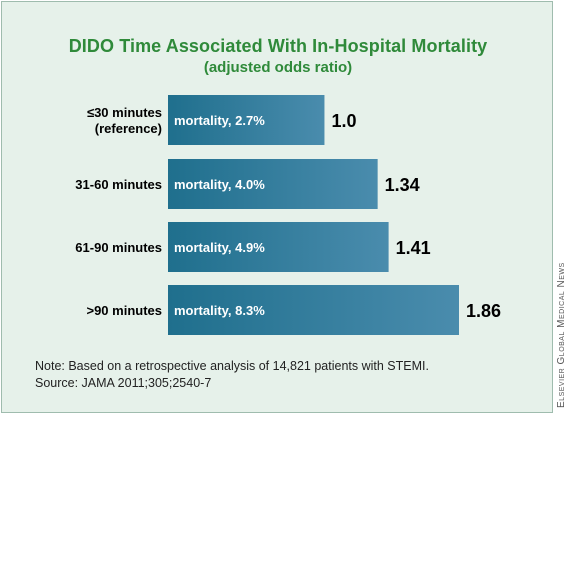 This screenshot has width=580, height=573. I want to click on credit-vertical: Elsevier Global Medical News, so click(568, 417).